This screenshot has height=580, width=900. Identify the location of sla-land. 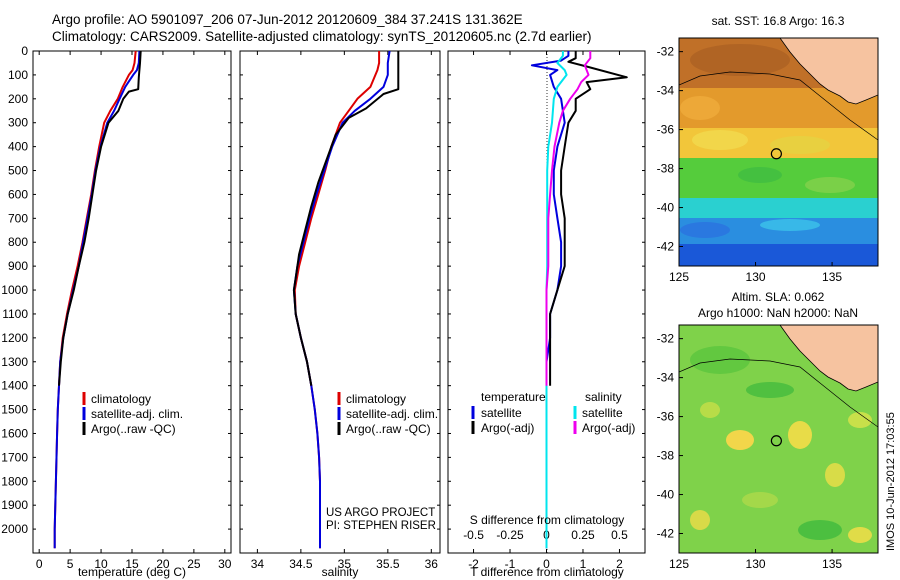
(829, 358).